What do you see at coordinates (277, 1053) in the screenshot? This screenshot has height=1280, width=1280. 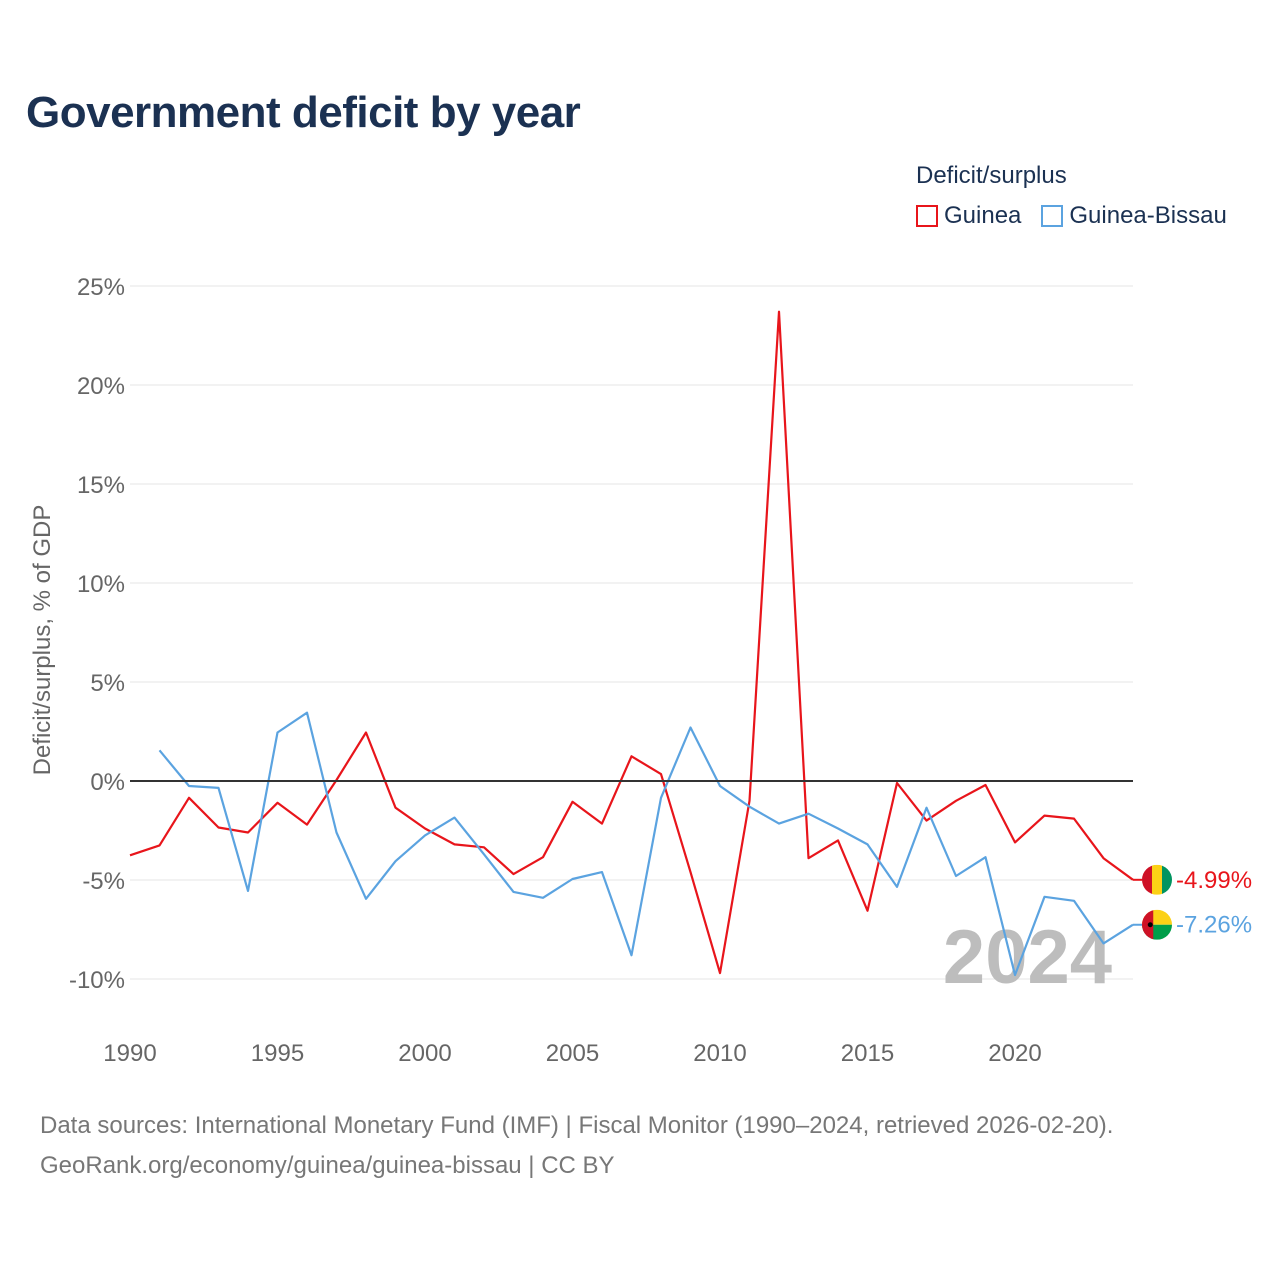 I see `x-tick-label: 1995` at bounding box center [277, 1053].